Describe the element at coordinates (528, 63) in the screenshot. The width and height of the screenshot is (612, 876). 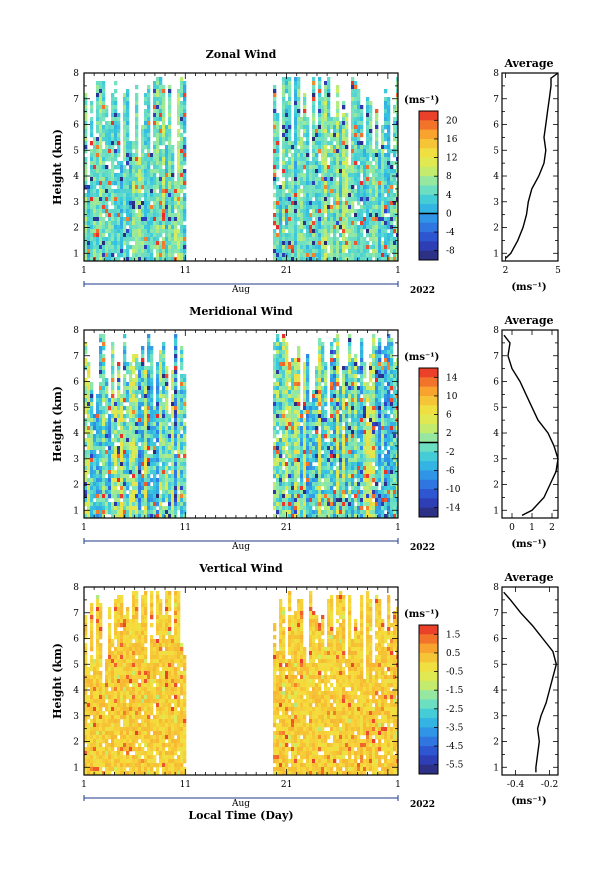
I see `profile-title: Average` at that location.